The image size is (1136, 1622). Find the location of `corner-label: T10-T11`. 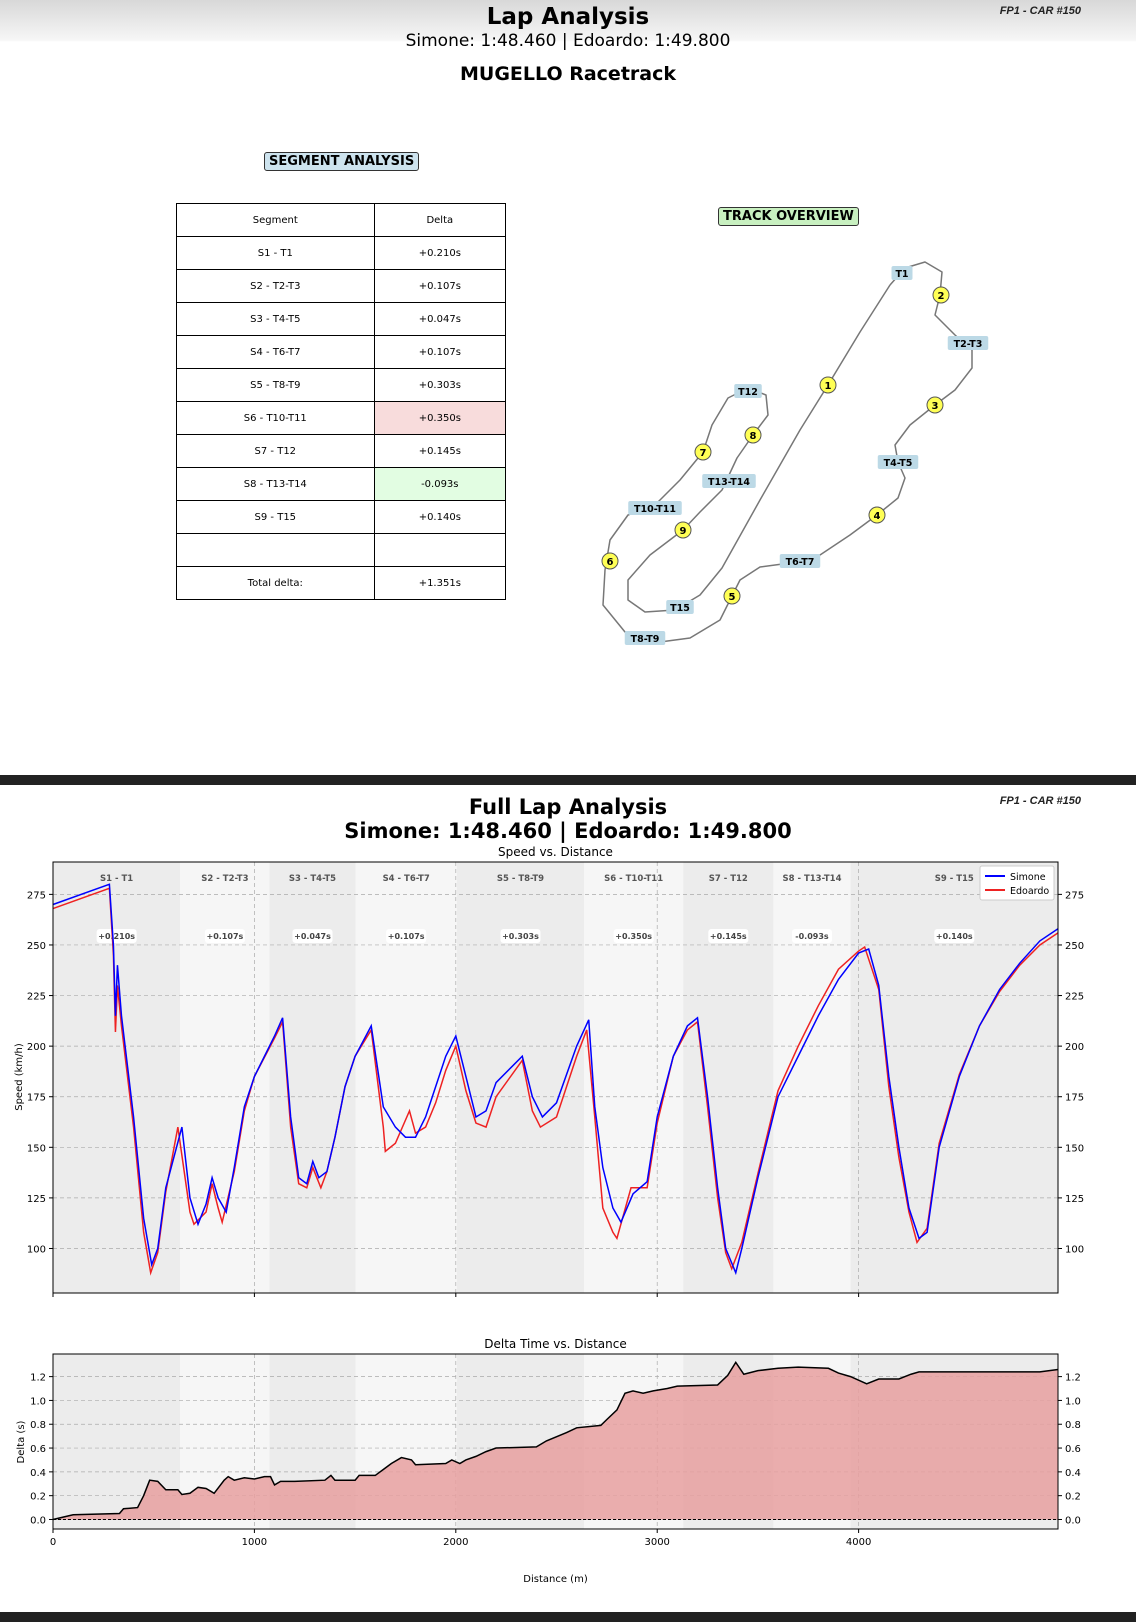

corner-label: T10-T11 is located at coordinates (655, 509).